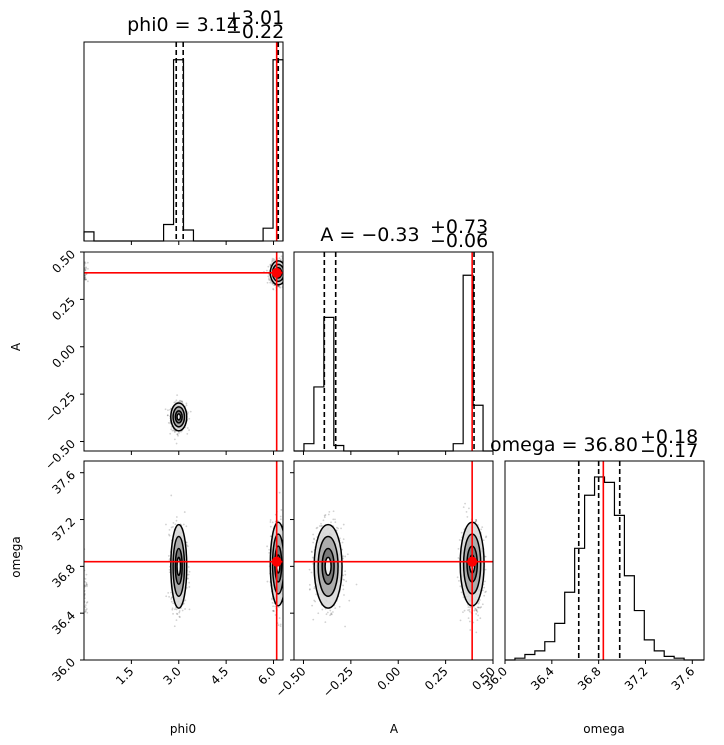 This screenshot has height=745, width=724. I want to click on title-phi0-plus: +3.01, so click(255, 18).